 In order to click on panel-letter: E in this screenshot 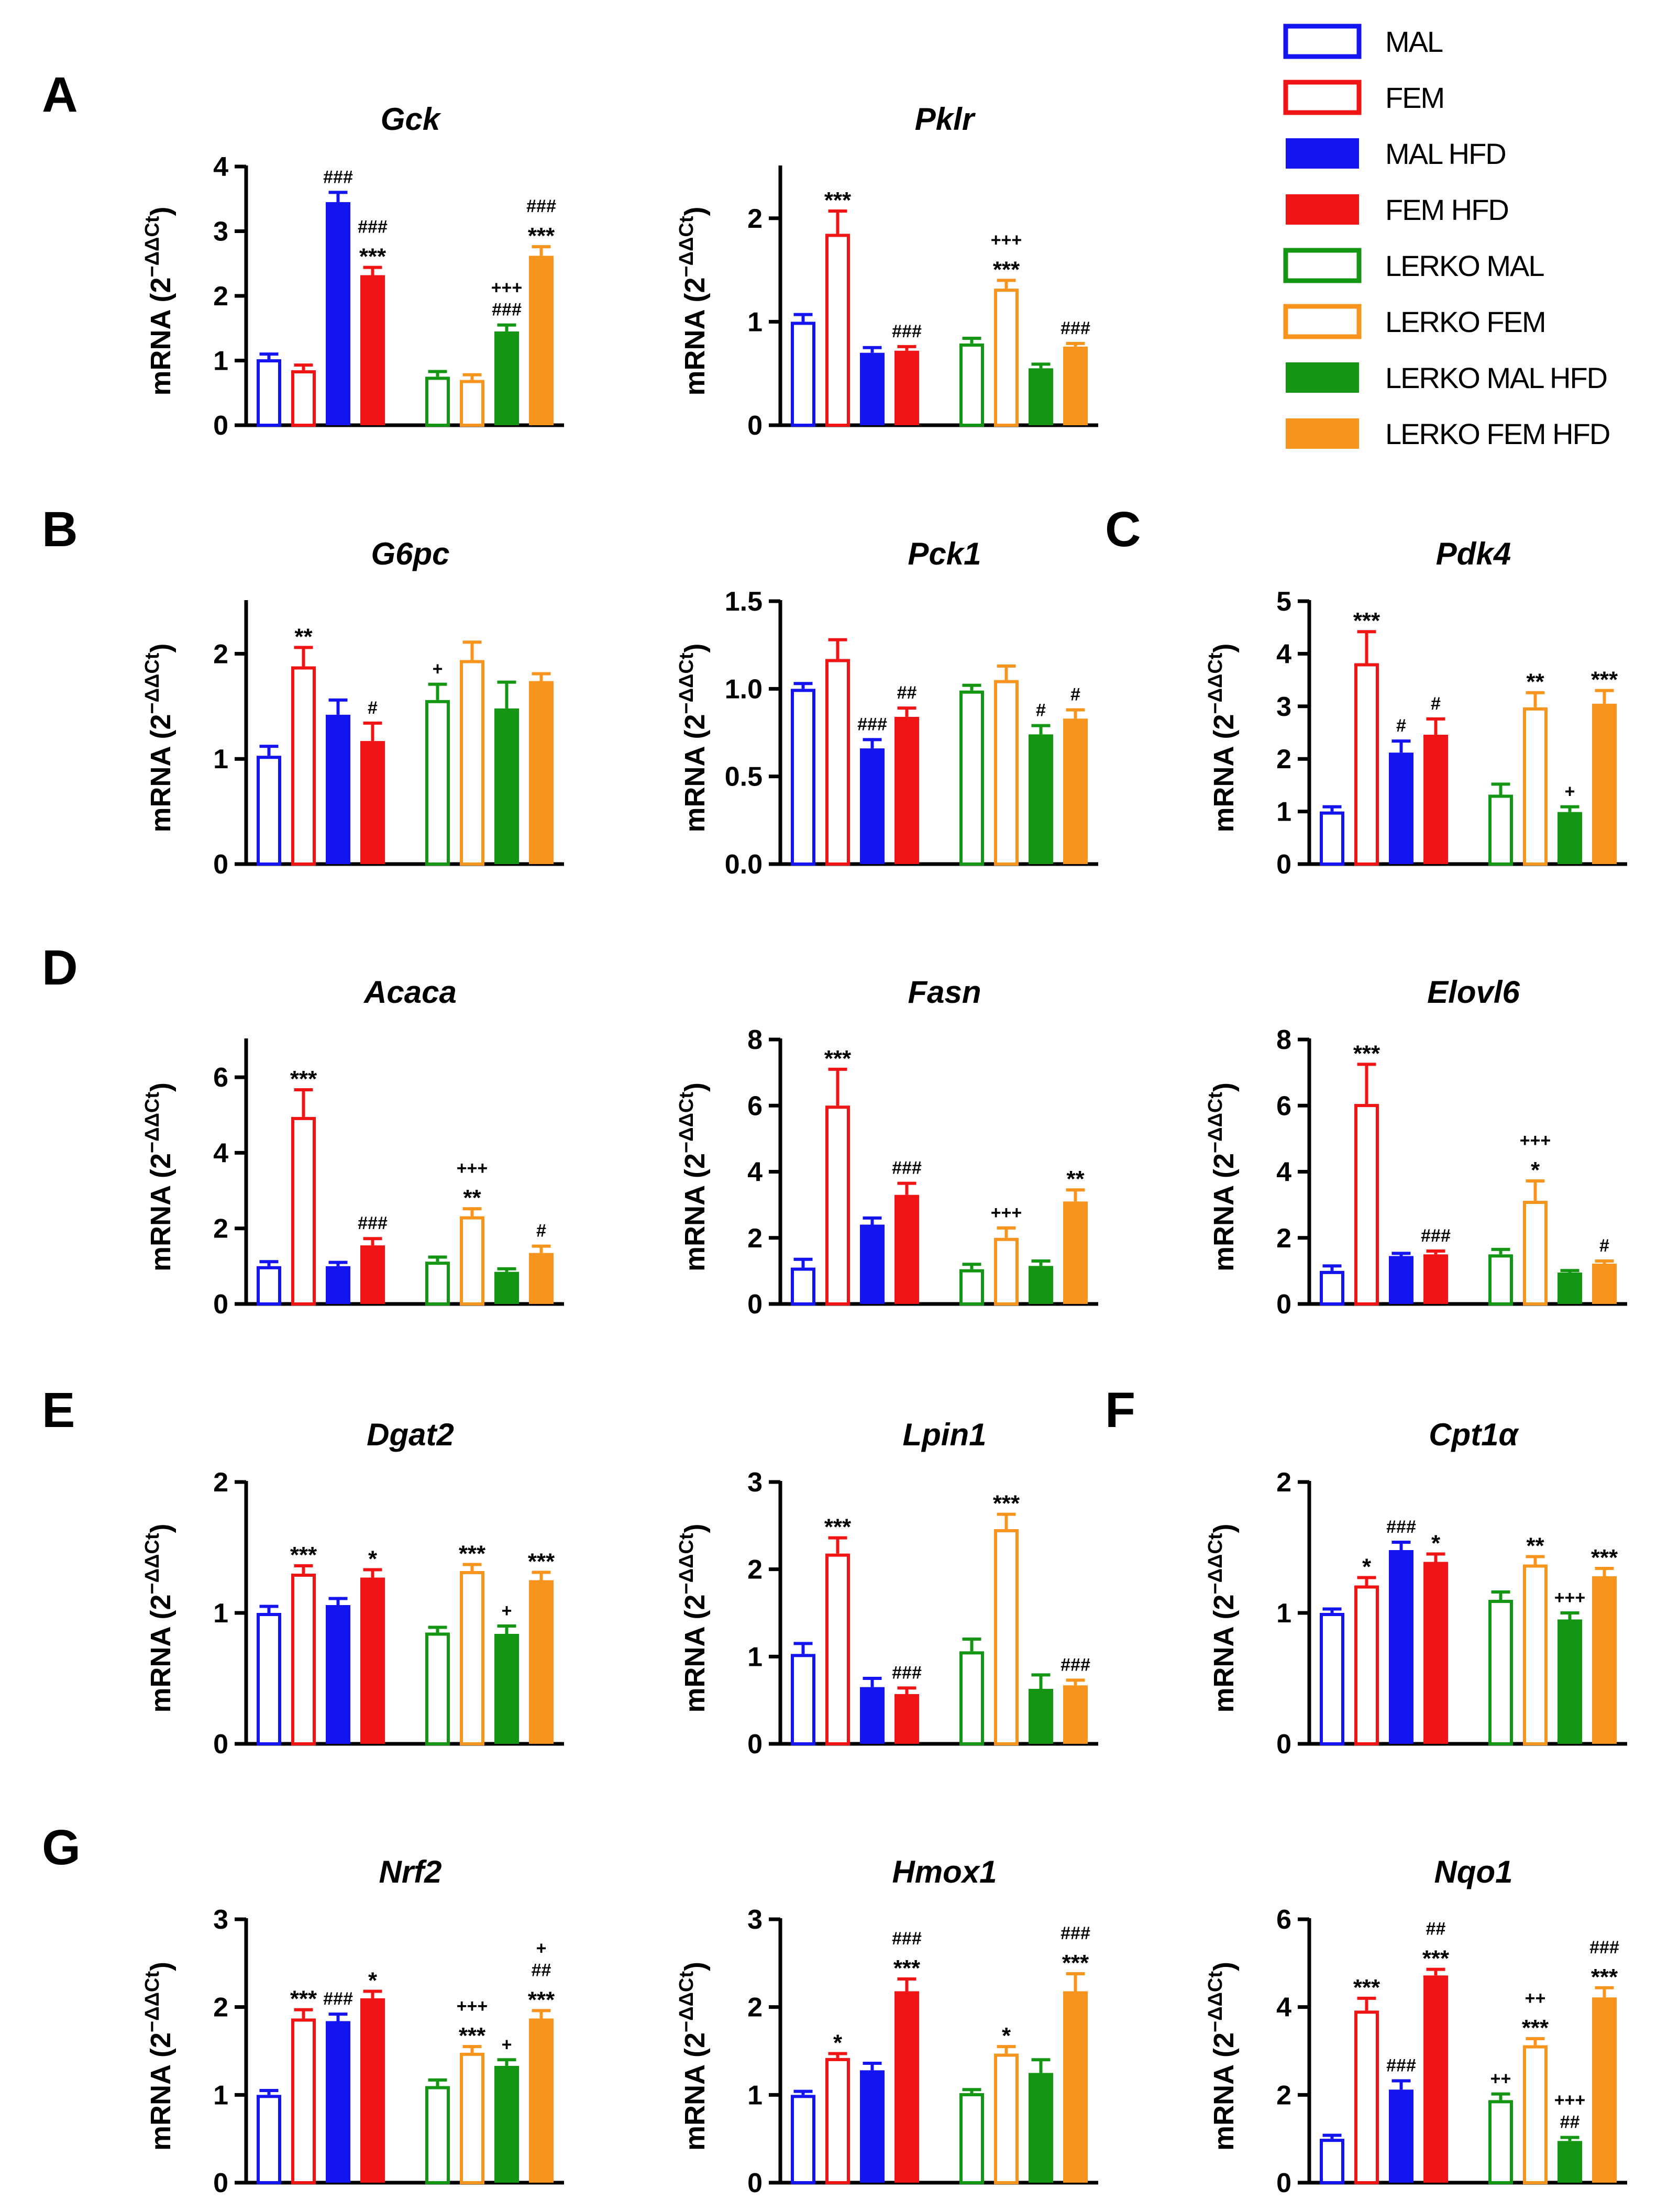, I will do `click(59, 1410)`.